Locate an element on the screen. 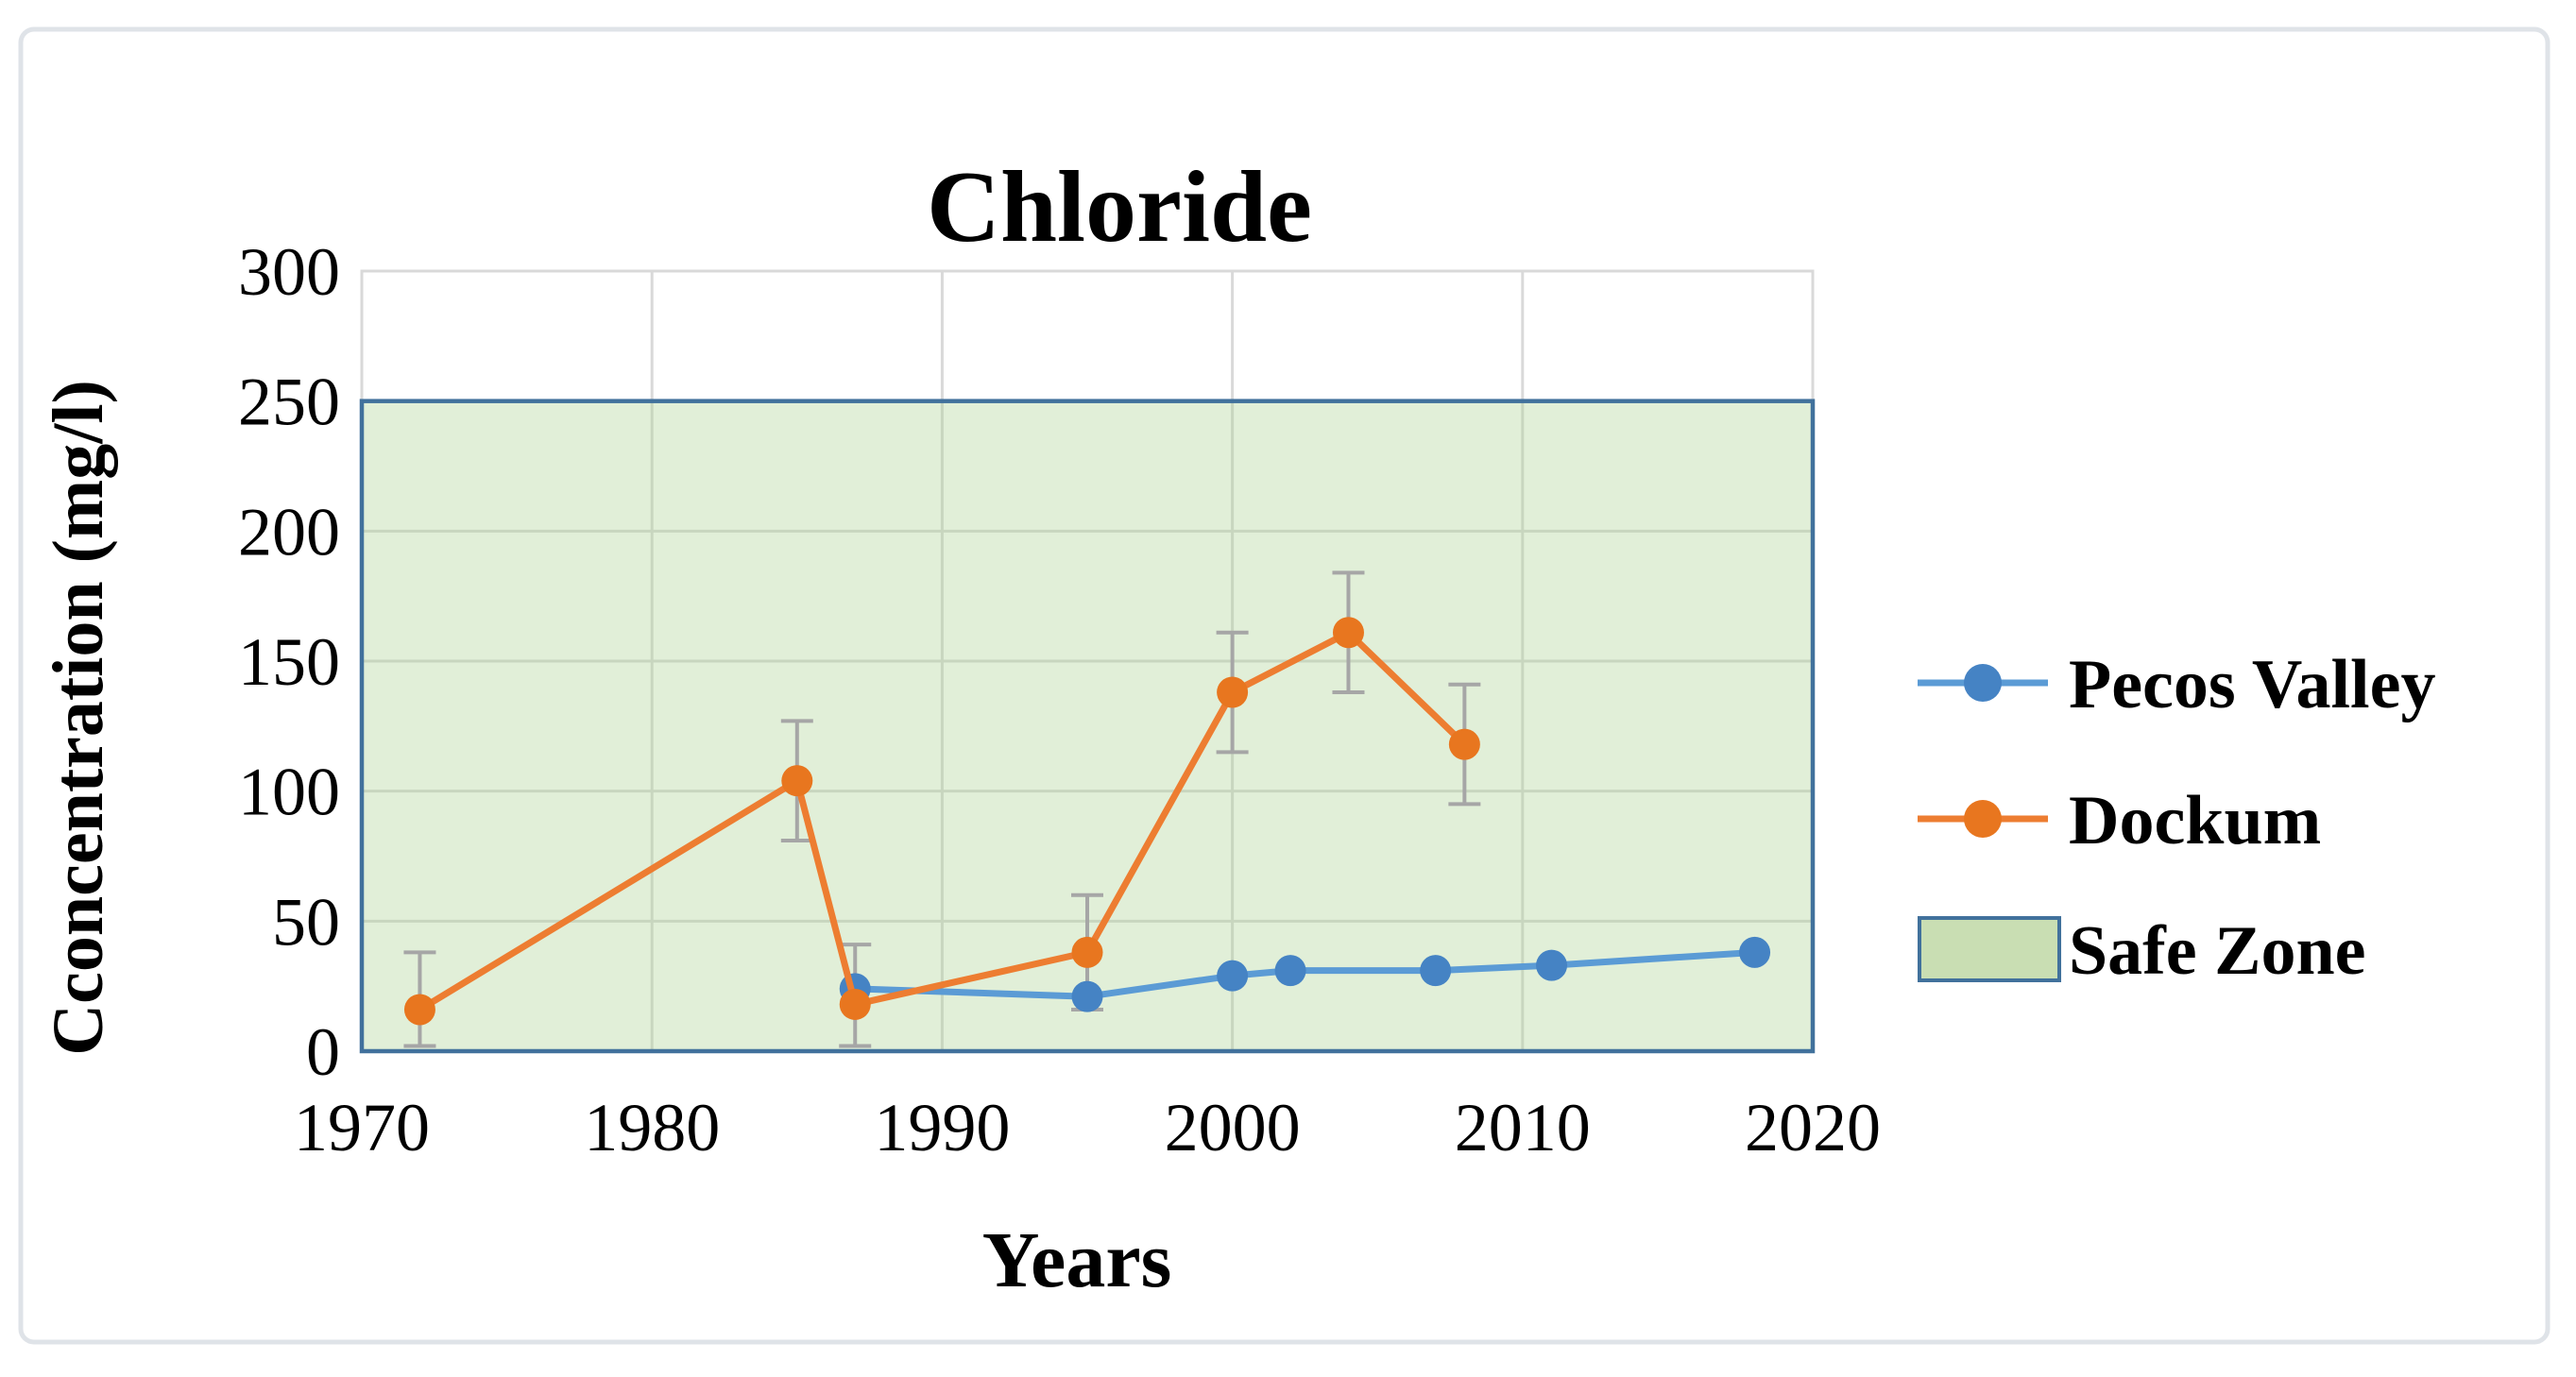  data-point-pecos-valley-2011 is located at coordinates (1552, 965).